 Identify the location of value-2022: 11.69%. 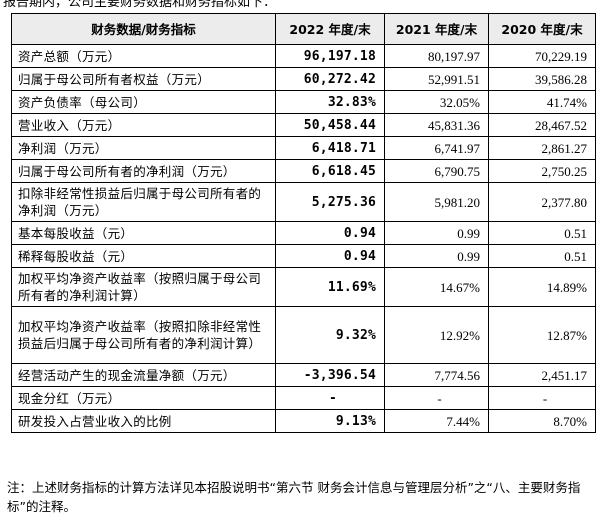
(330, 287).